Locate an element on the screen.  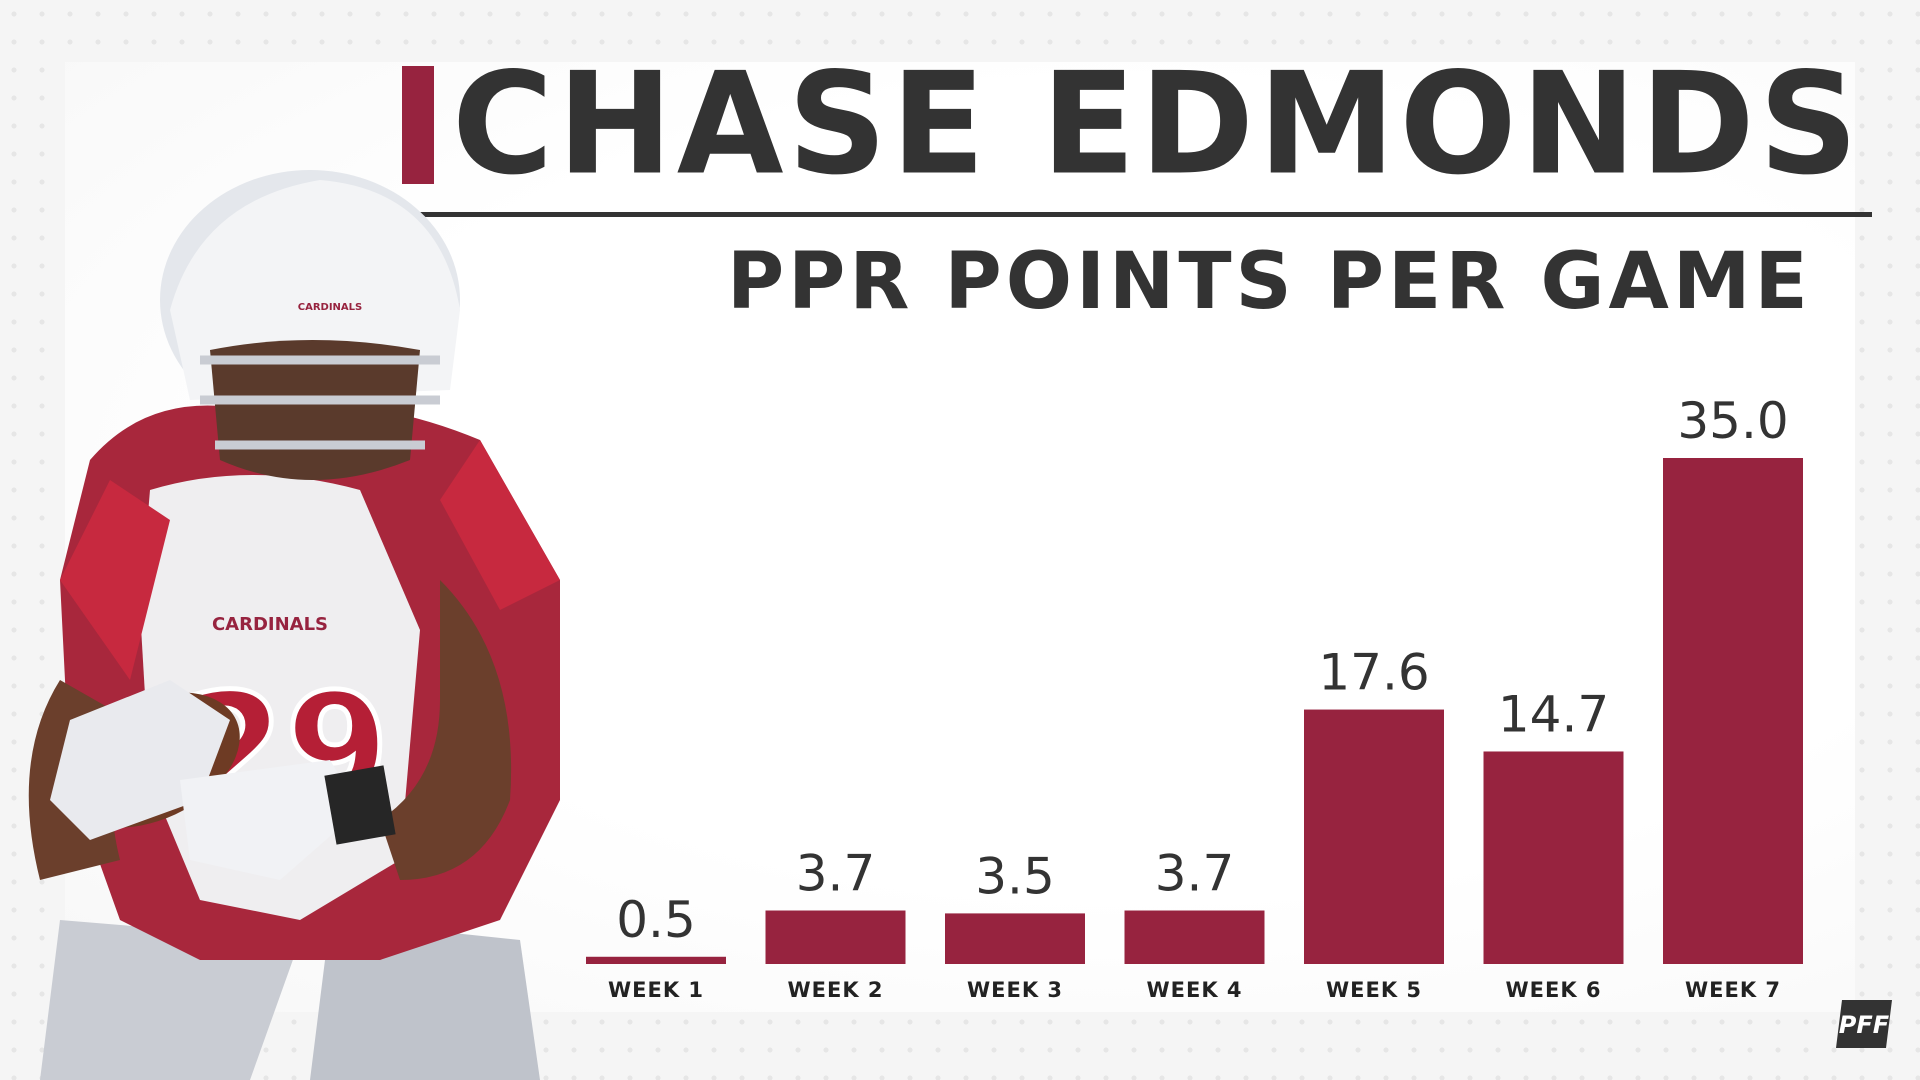
pff-logo: PFF is located at coordinates (1864, 1024).